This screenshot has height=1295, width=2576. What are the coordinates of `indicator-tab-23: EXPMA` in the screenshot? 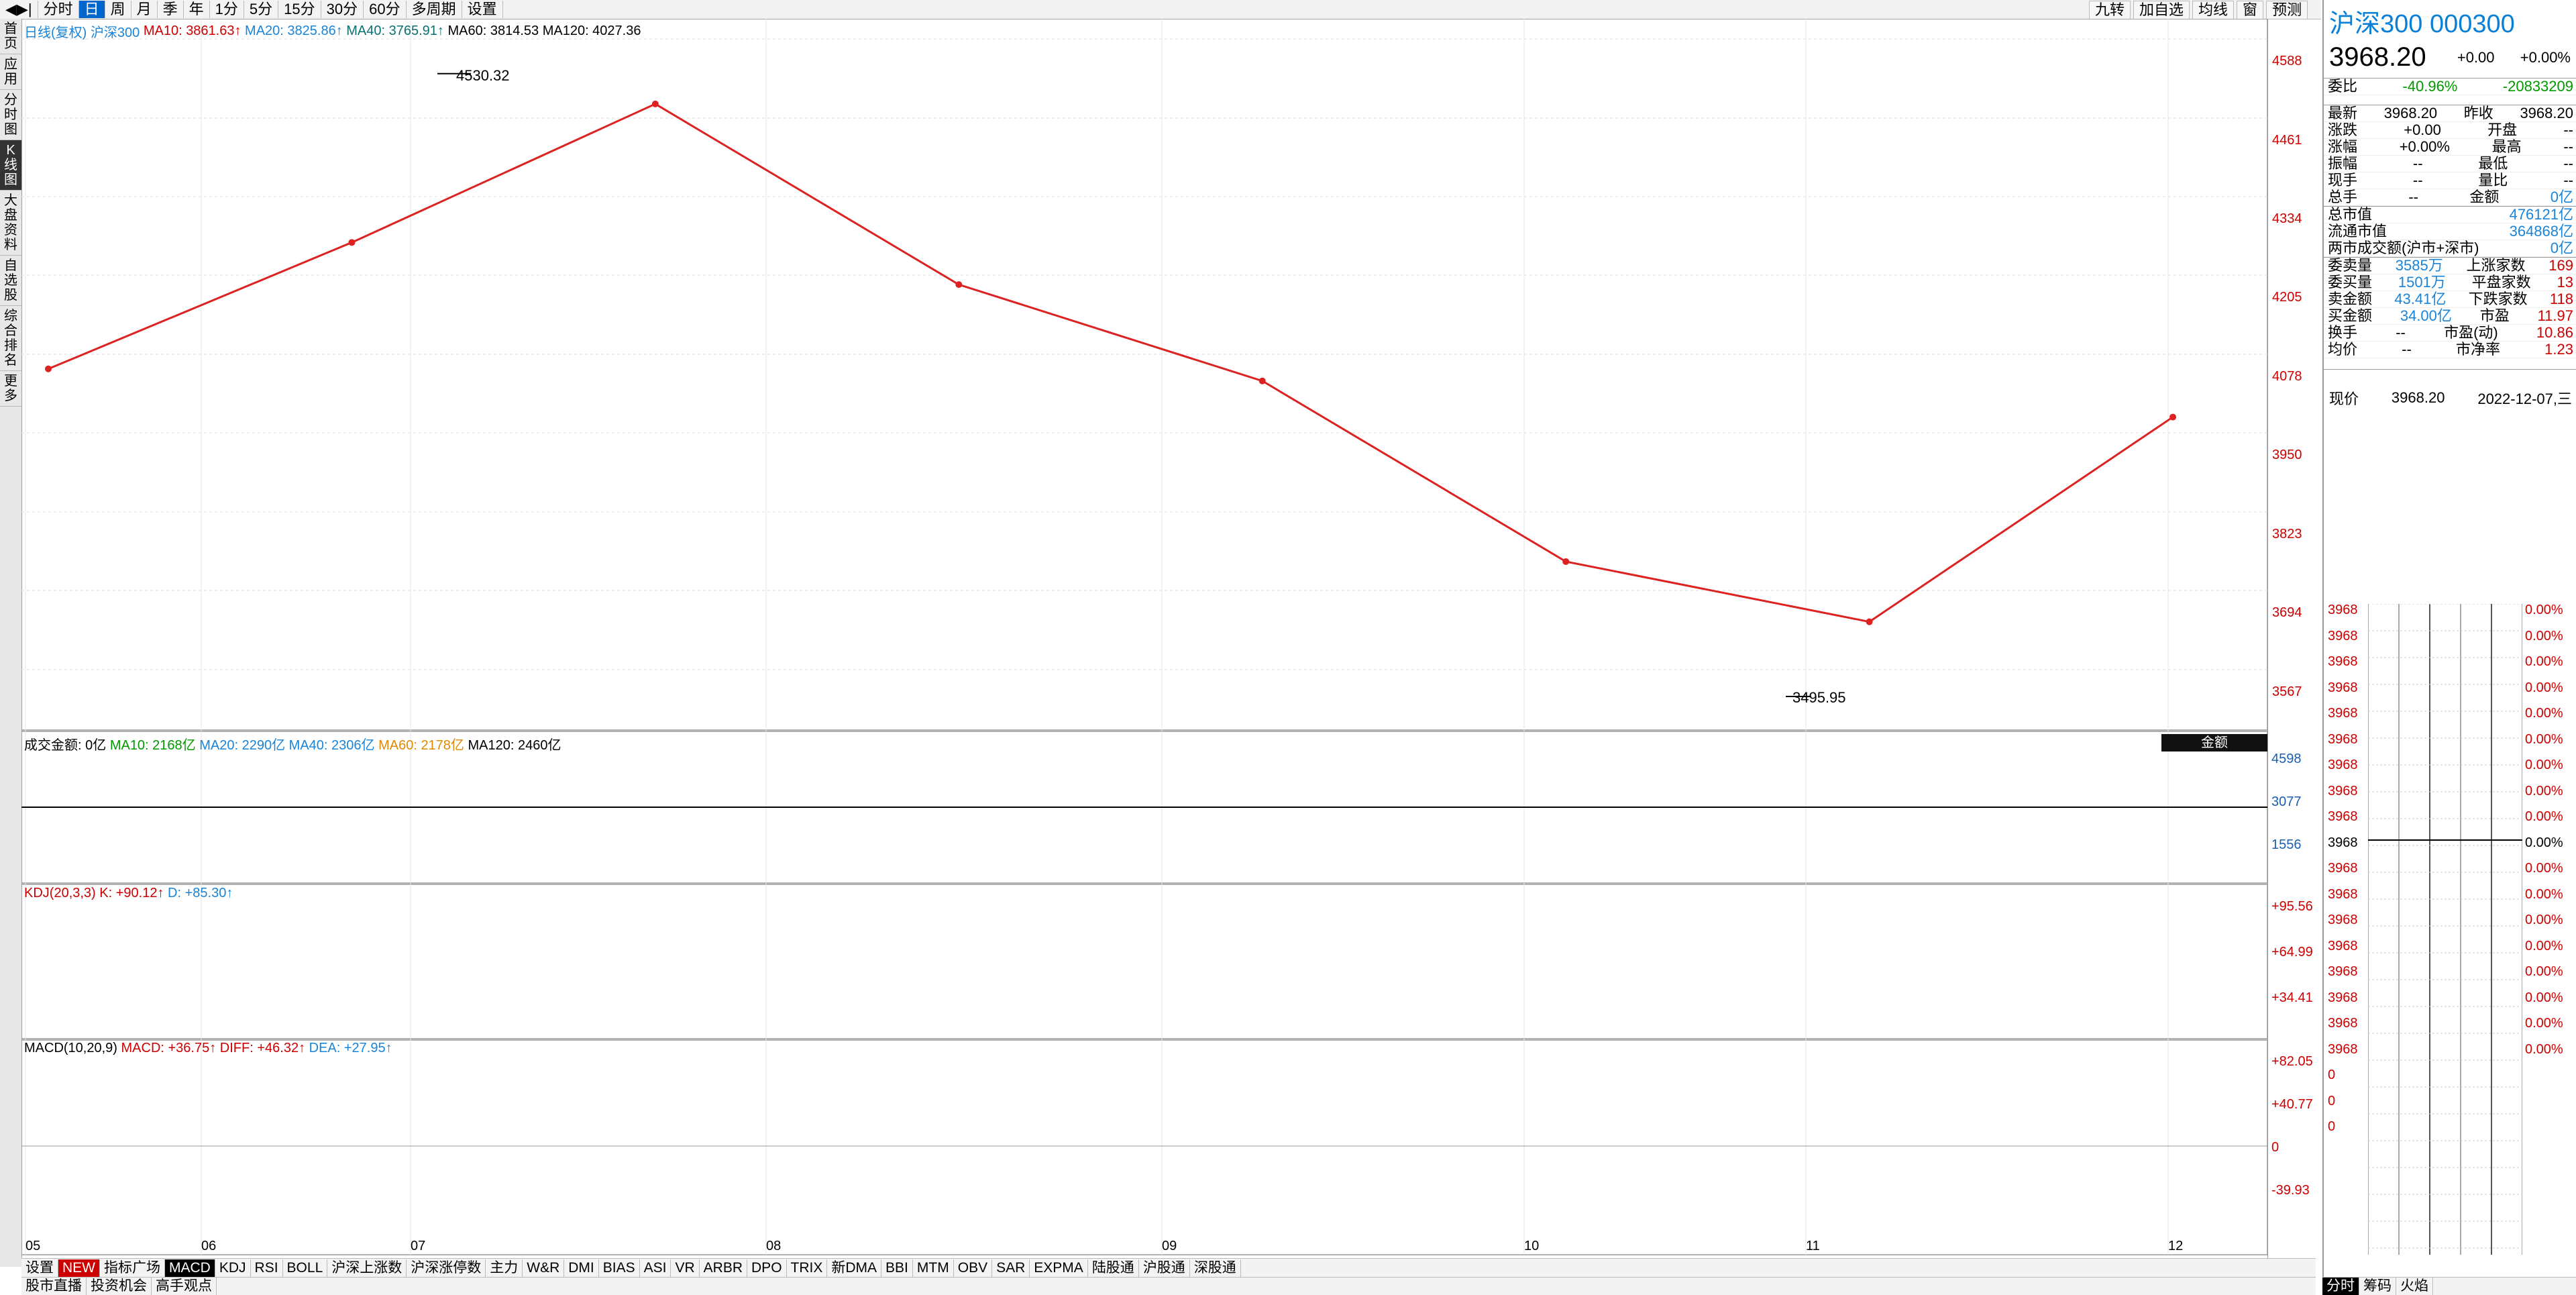 It's located at (1059, 1268).